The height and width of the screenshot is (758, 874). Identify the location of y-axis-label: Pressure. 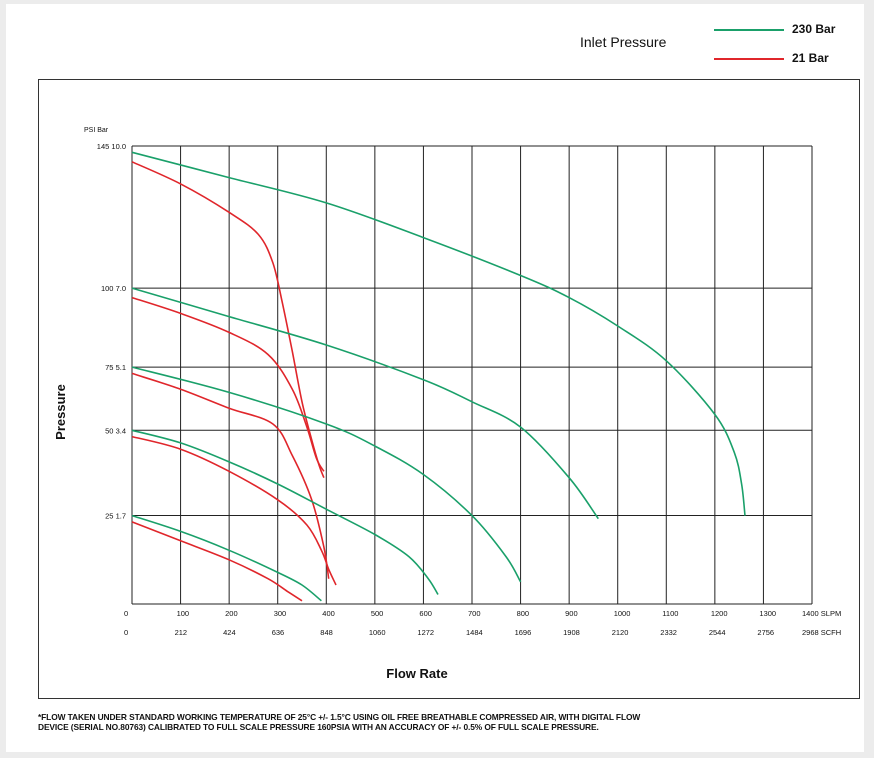
(60, 412).